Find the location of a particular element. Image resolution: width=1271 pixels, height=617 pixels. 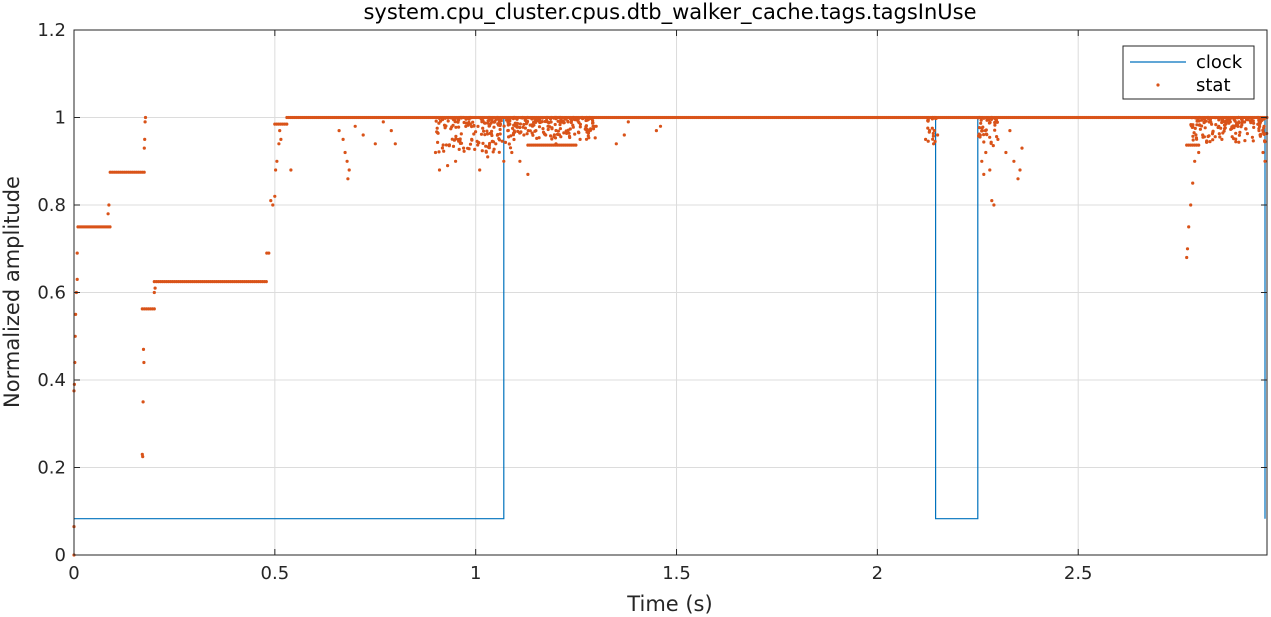

x-tick-label: 1 is located at coordinates (475, 573).